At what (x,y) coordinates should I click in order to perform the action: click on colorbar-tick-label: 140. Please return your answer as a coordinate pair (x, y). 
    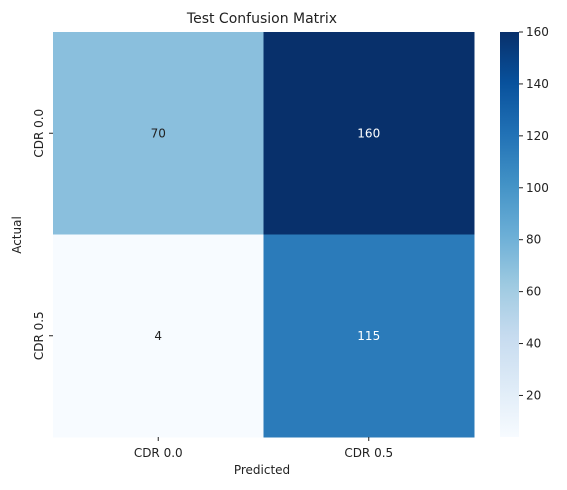
    Looking at the image, I should click on (537, 84).